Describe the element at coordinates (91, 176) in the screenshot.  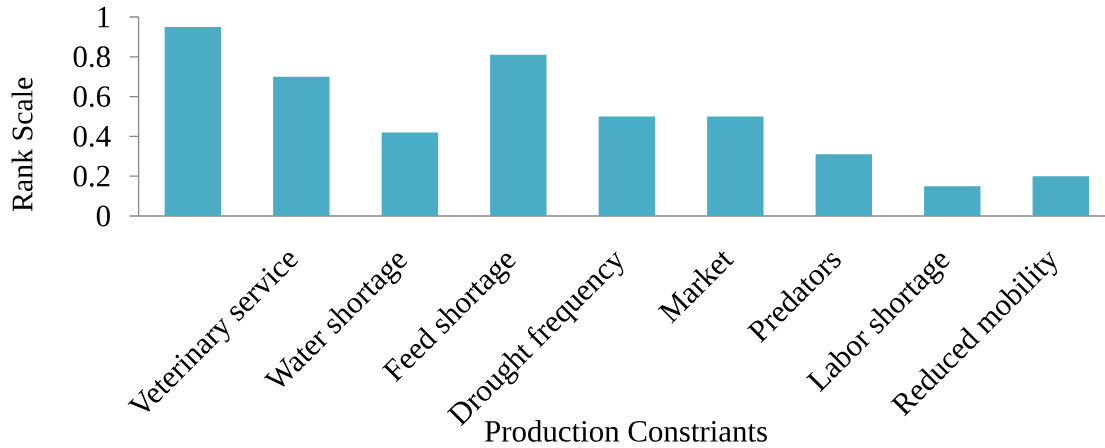
I see `y-tick-label: 0.2` at that location.